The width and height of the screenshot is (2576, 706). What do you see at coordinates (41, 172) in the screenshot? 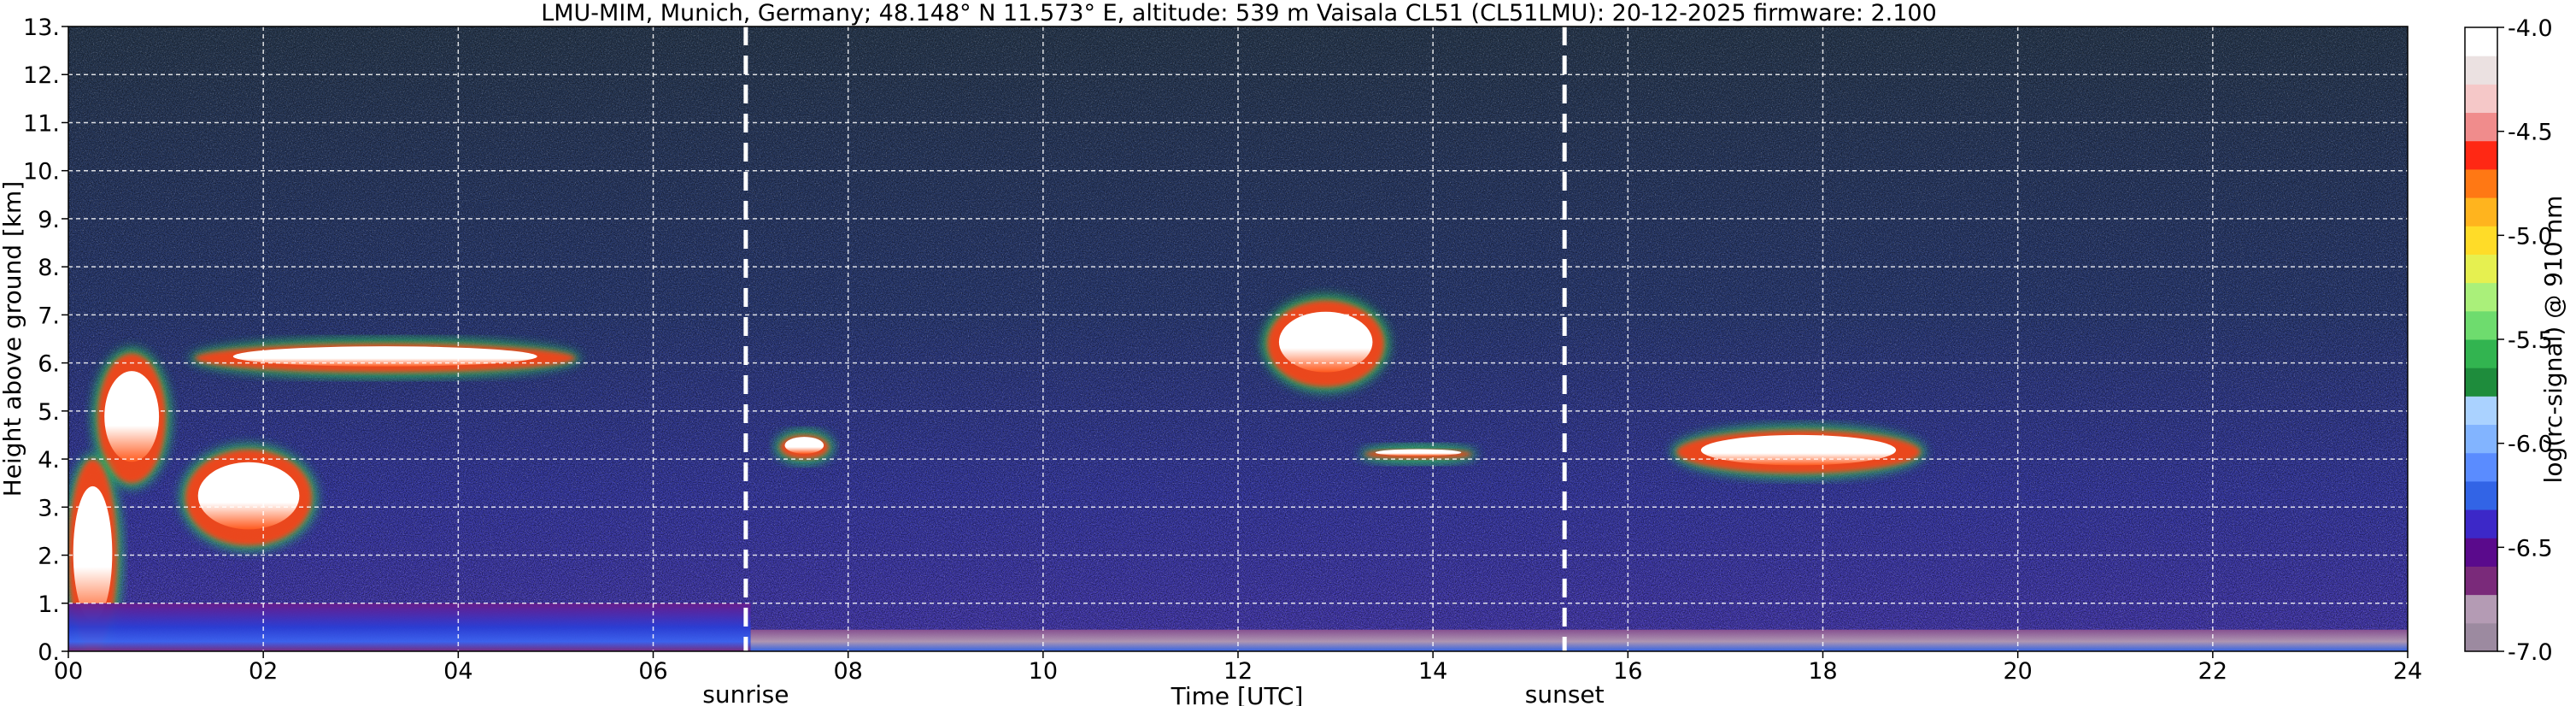
I see `y-tick-label-10: 10.` at bounding box center [41, 172].